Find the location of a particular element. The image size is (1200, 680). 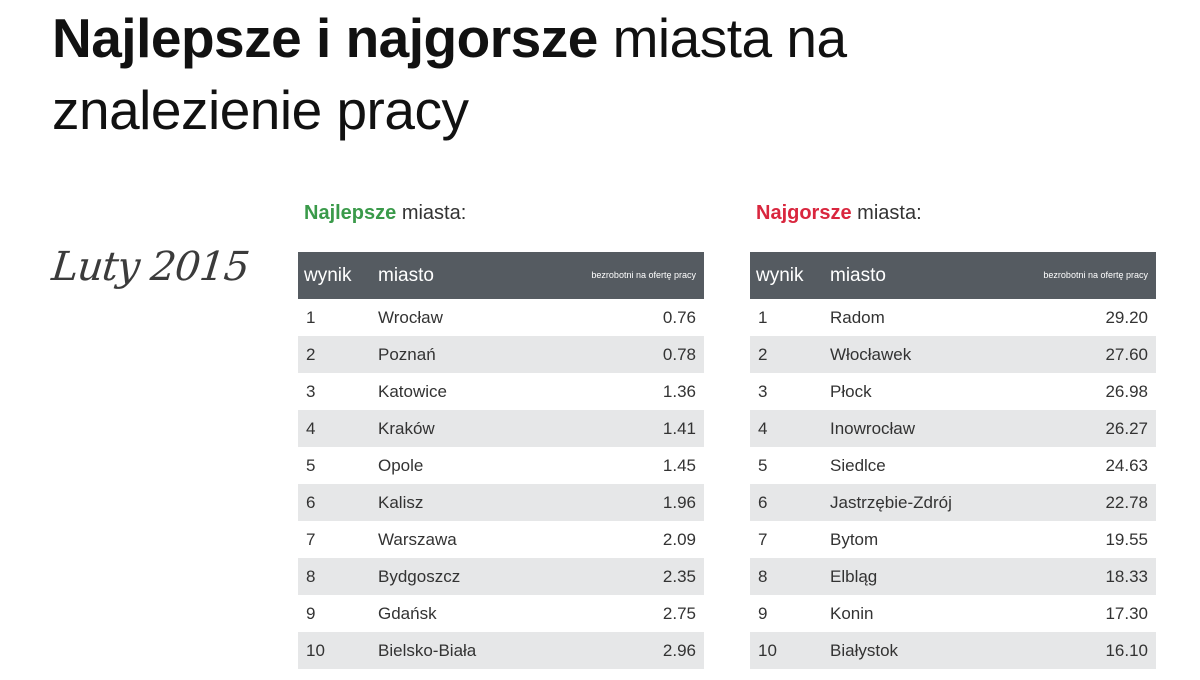

table-row: 5 Opole 1.45 is located at coordinates (501, 465).